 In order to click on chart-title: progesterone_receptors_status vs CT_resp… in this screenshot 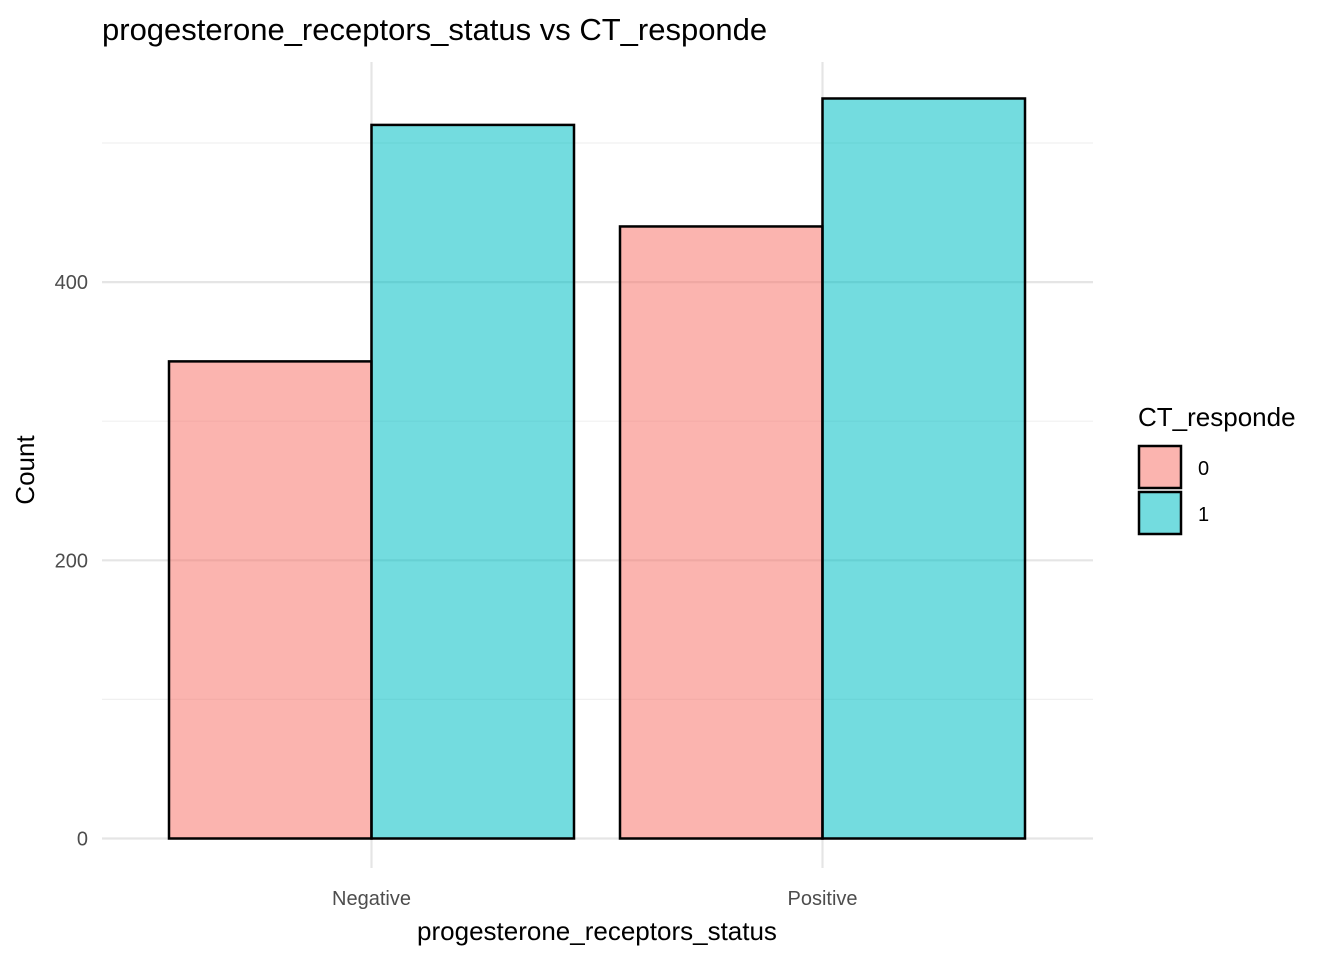, I will do `click(434, 29)`.